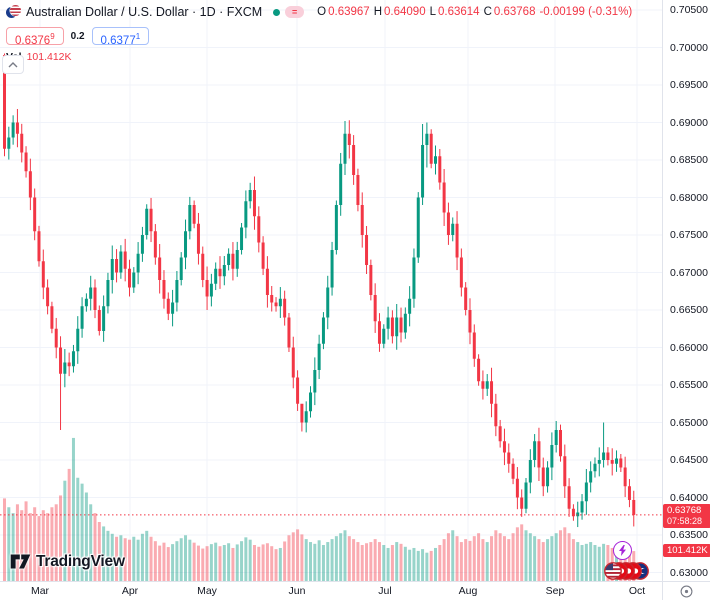 The width and height of the screenshot is (710, 600). What do you see at coordinates (13, 64) in the screenshot?
I see `collapse-legend-button` at bounding box center [13, 64].